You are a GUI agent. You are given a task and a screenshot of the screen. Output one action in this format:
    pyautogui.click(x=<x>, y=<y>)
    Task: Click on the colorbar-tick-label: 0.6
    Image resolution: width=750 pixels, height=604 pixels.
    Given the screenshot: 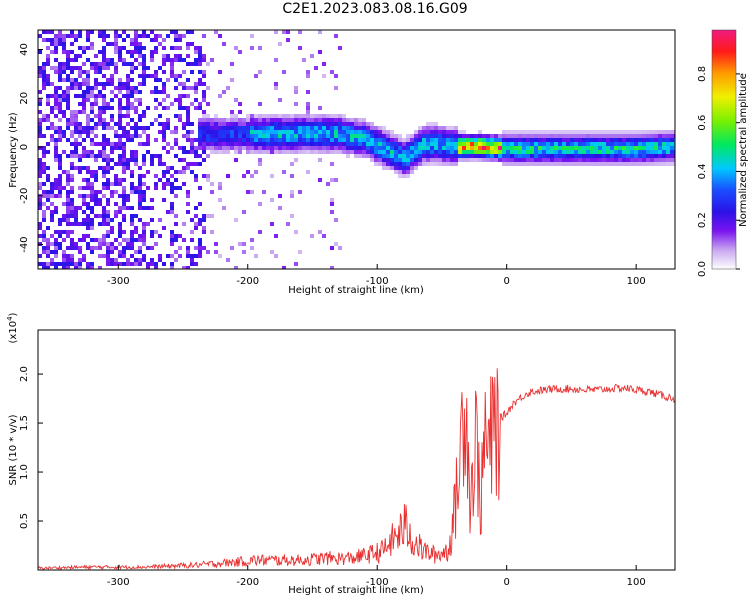 What is the action you would take?
    pyautogui.click(x=702, y=123)
    